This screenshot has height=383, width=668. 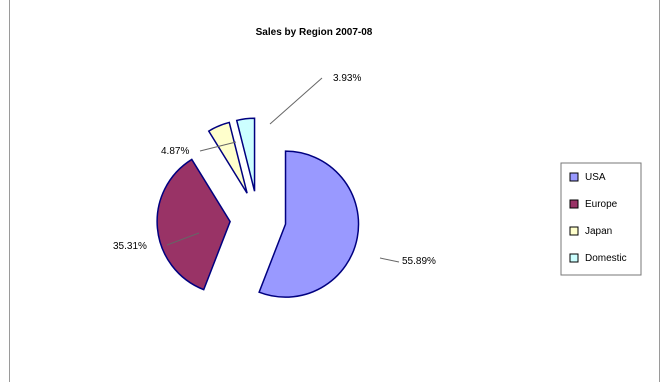 I want to click on legend-swatch-europe, so click(x=574, y=204).